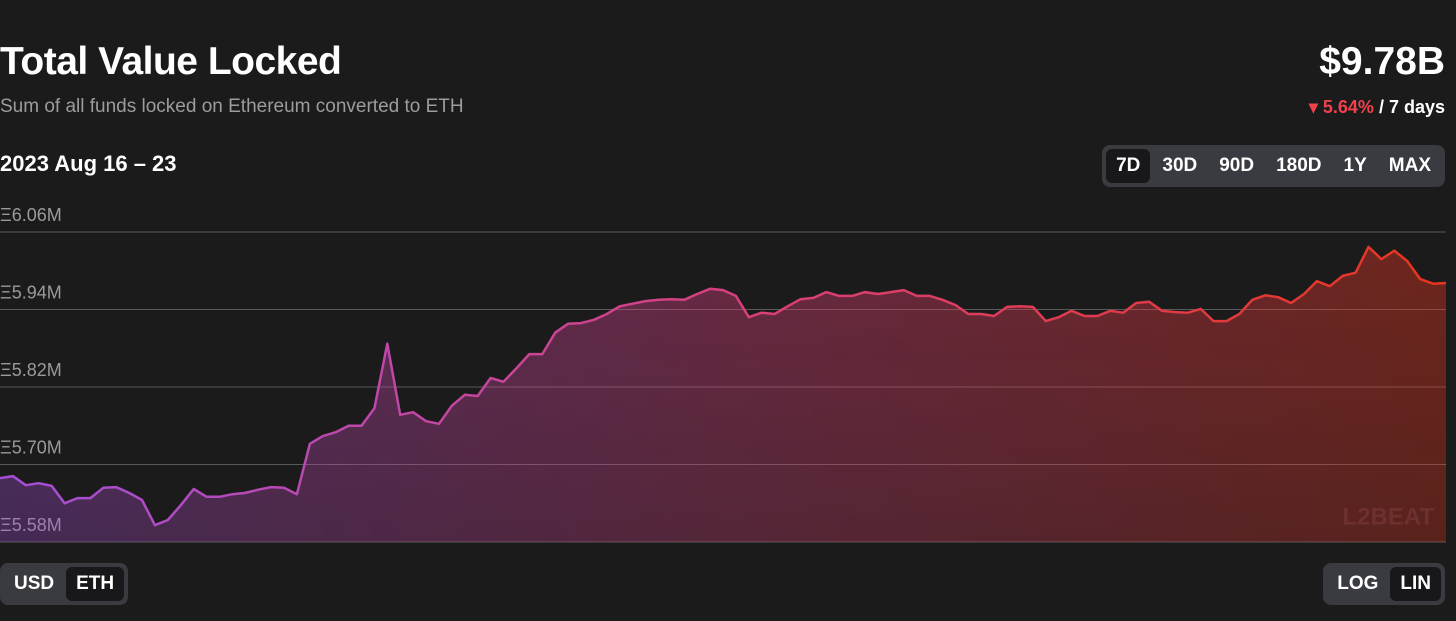 This screenshot has width=1456, height=621. I want to click on change: ▾ 5.64% / 7 days, so click(1377, 107).